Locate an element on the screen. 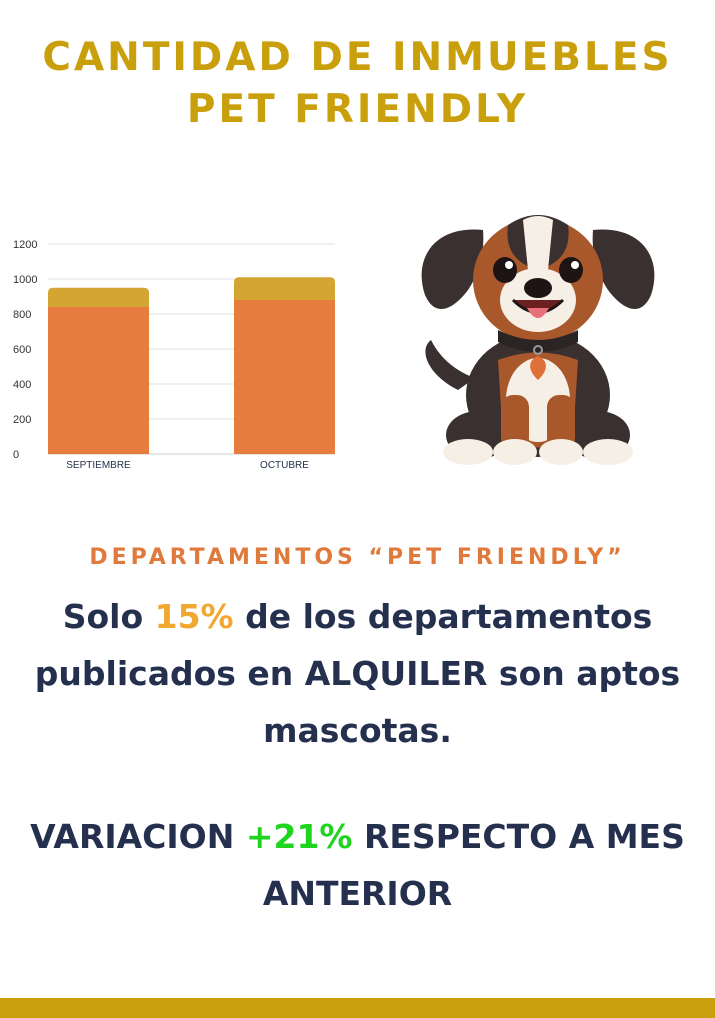  variation-suffix: RESPECTO A MES ANTERIOR is located at coordinates (473, 865).